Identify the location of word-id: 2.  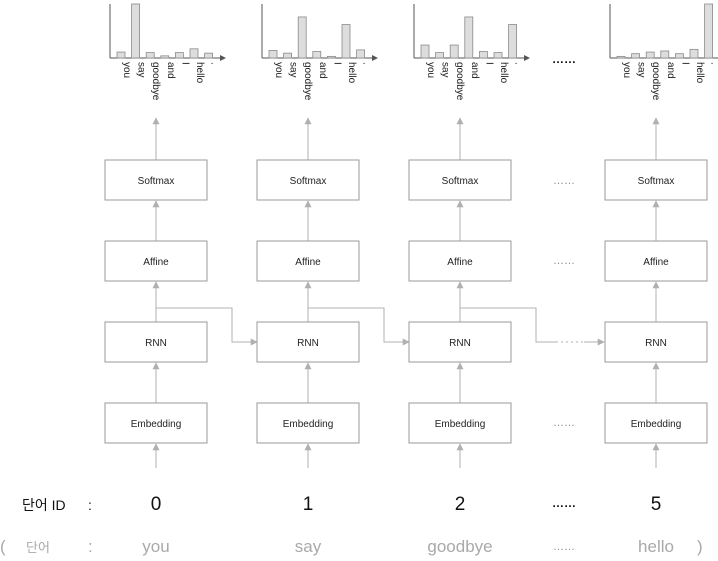
(460, 504).